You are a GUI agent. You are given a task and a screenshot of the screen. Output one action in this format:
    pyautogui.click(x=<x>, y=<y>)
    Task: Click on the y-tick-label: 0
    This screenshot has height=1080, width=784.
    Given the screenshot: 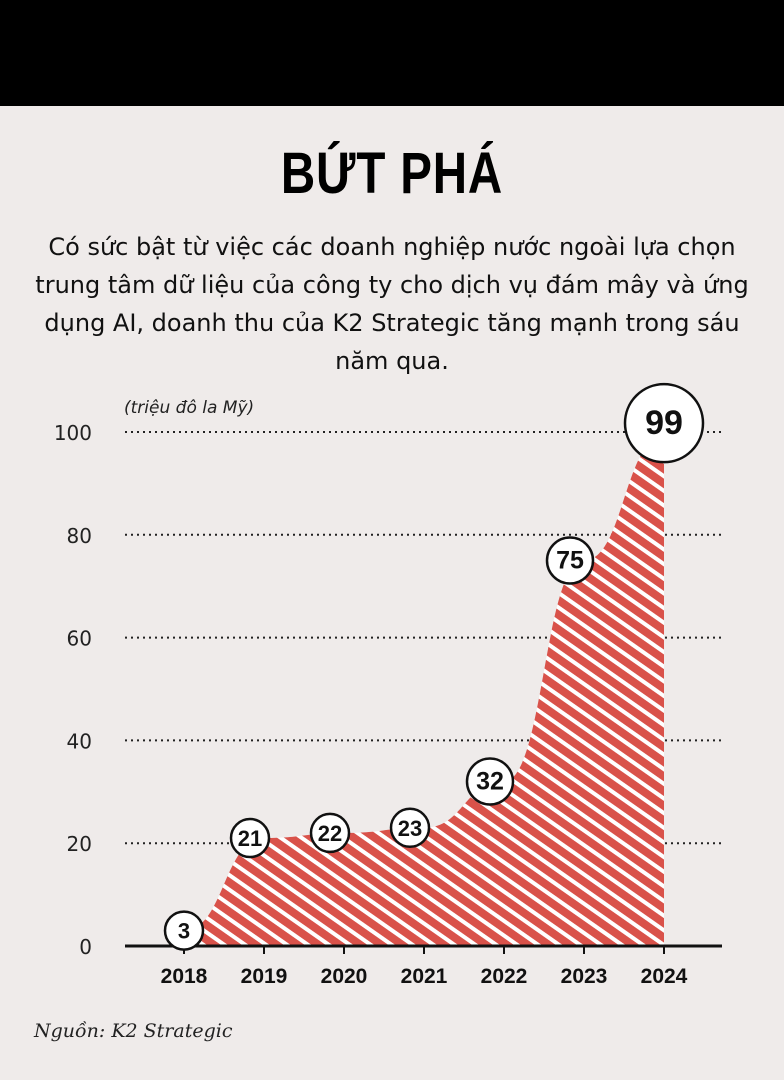 What is the action you would take?
    pyautogui.click(x=85, y=947)
    